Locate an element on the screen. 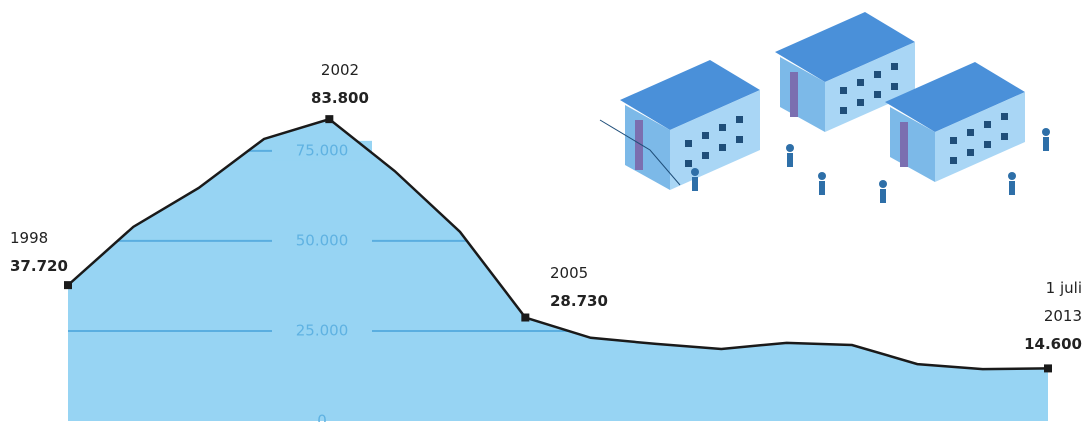 This screenshot has height=422, width=1087. value-label: 37.720 is located at coordinates (39, 266).